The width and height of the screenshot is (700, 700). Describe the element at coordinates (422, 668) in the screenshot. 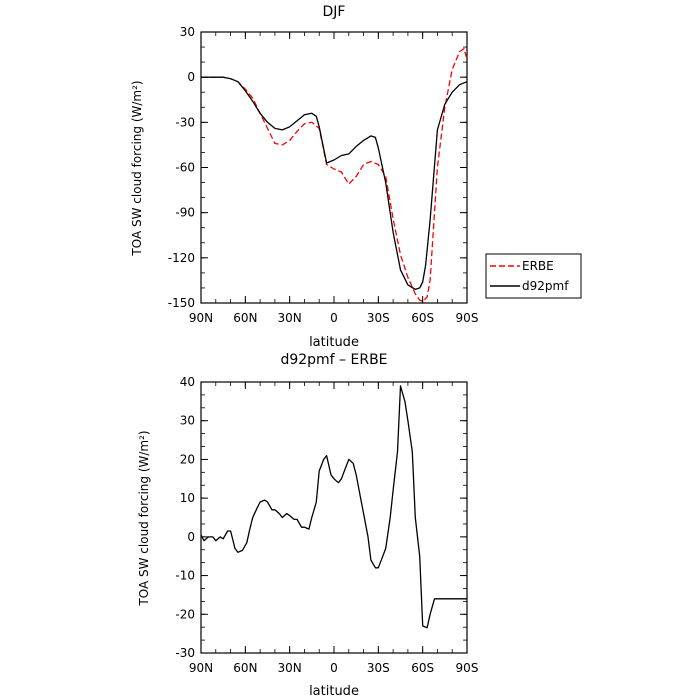

I see `bottom-chart-x-tick-label: 60S` at that location.